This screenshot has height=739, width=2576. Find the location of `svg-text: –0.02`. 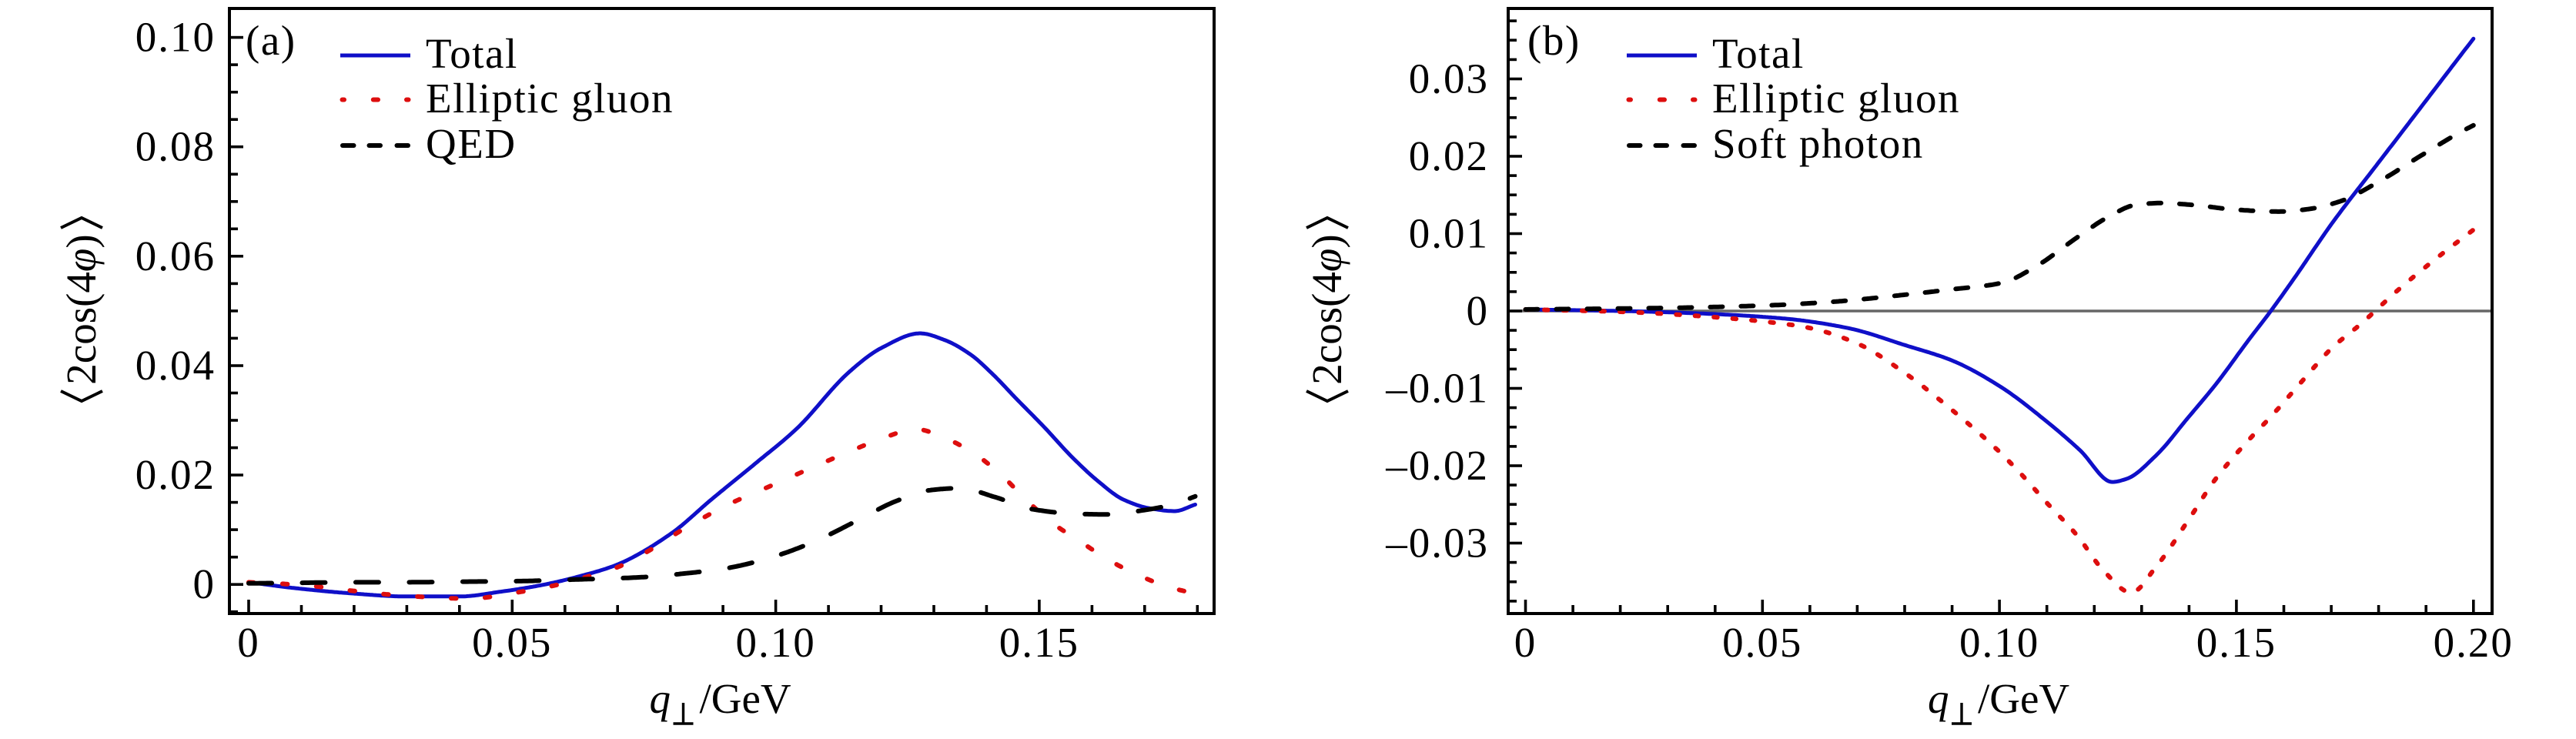

svg-text: –0.02 is located at coordinates (1437, 466).